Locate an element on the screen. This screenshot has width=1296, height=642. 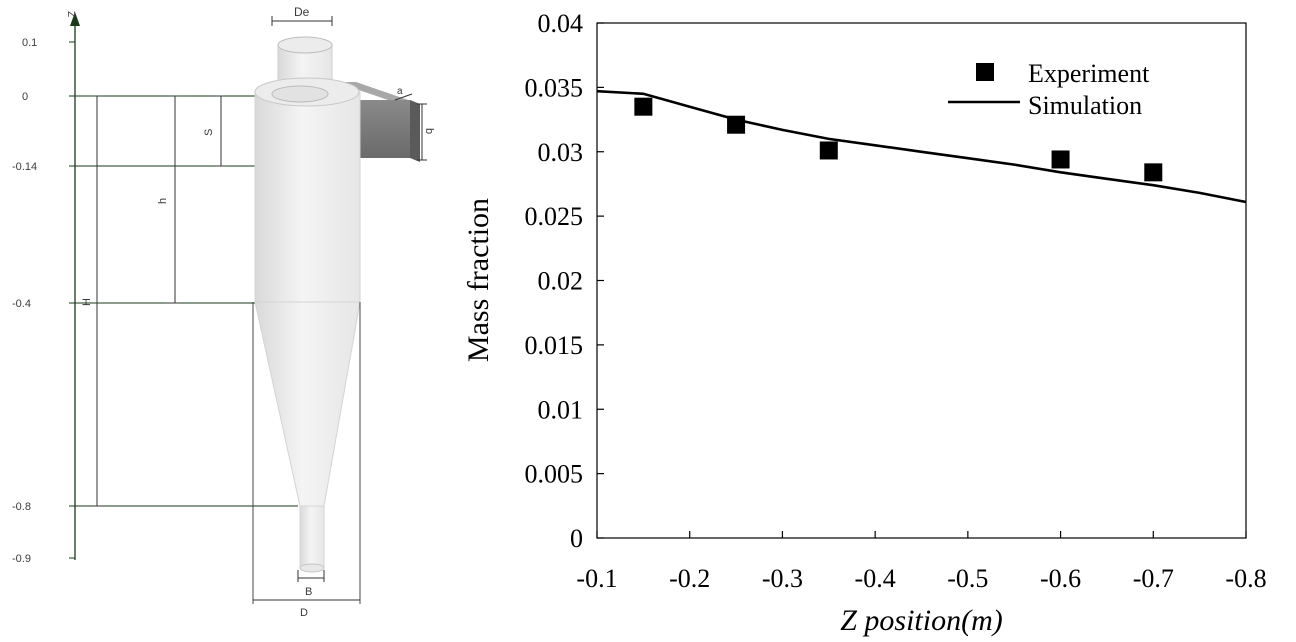
svg-text: -0.4 is located at coordinates (21, 304).